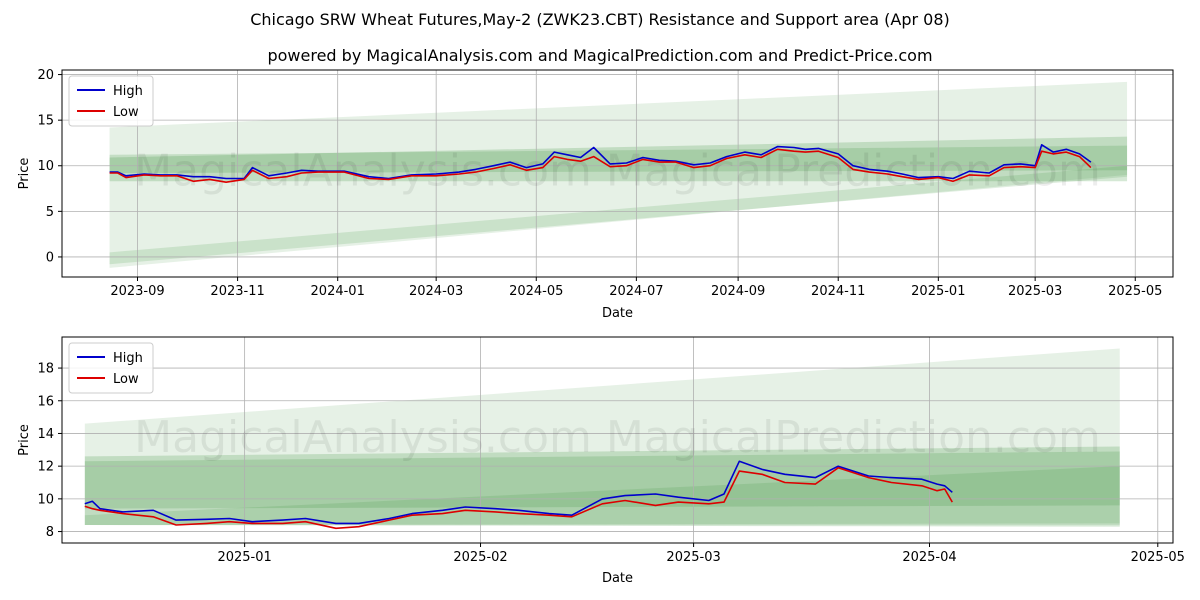 The height and width of the screenshot is (600, 1200). I want to click on x-tick-label: 2025-04, so click(929, 557).